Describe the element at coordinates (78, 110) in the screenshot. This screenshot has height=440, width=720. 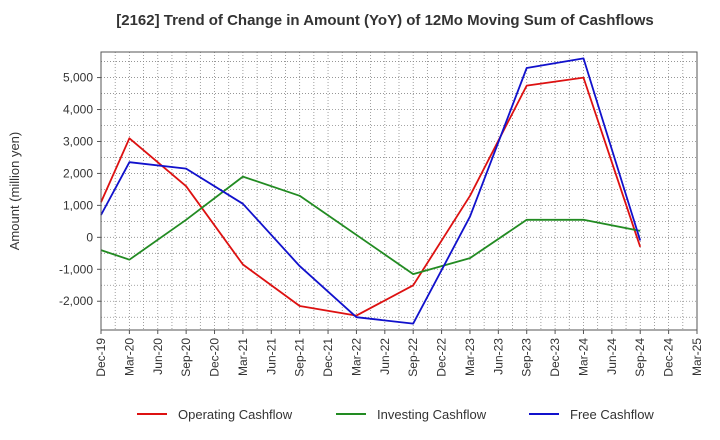
I see `y-tick-label: 4,000` at that location.